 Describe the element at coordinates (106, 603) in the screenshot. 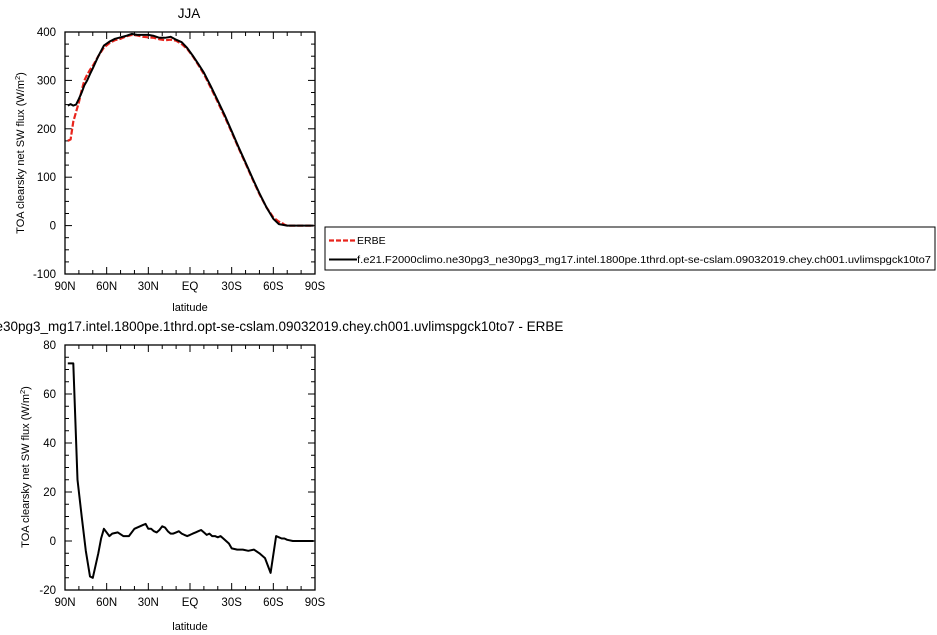

I see `panel-bottom-xtick-label: 60N` at that location.